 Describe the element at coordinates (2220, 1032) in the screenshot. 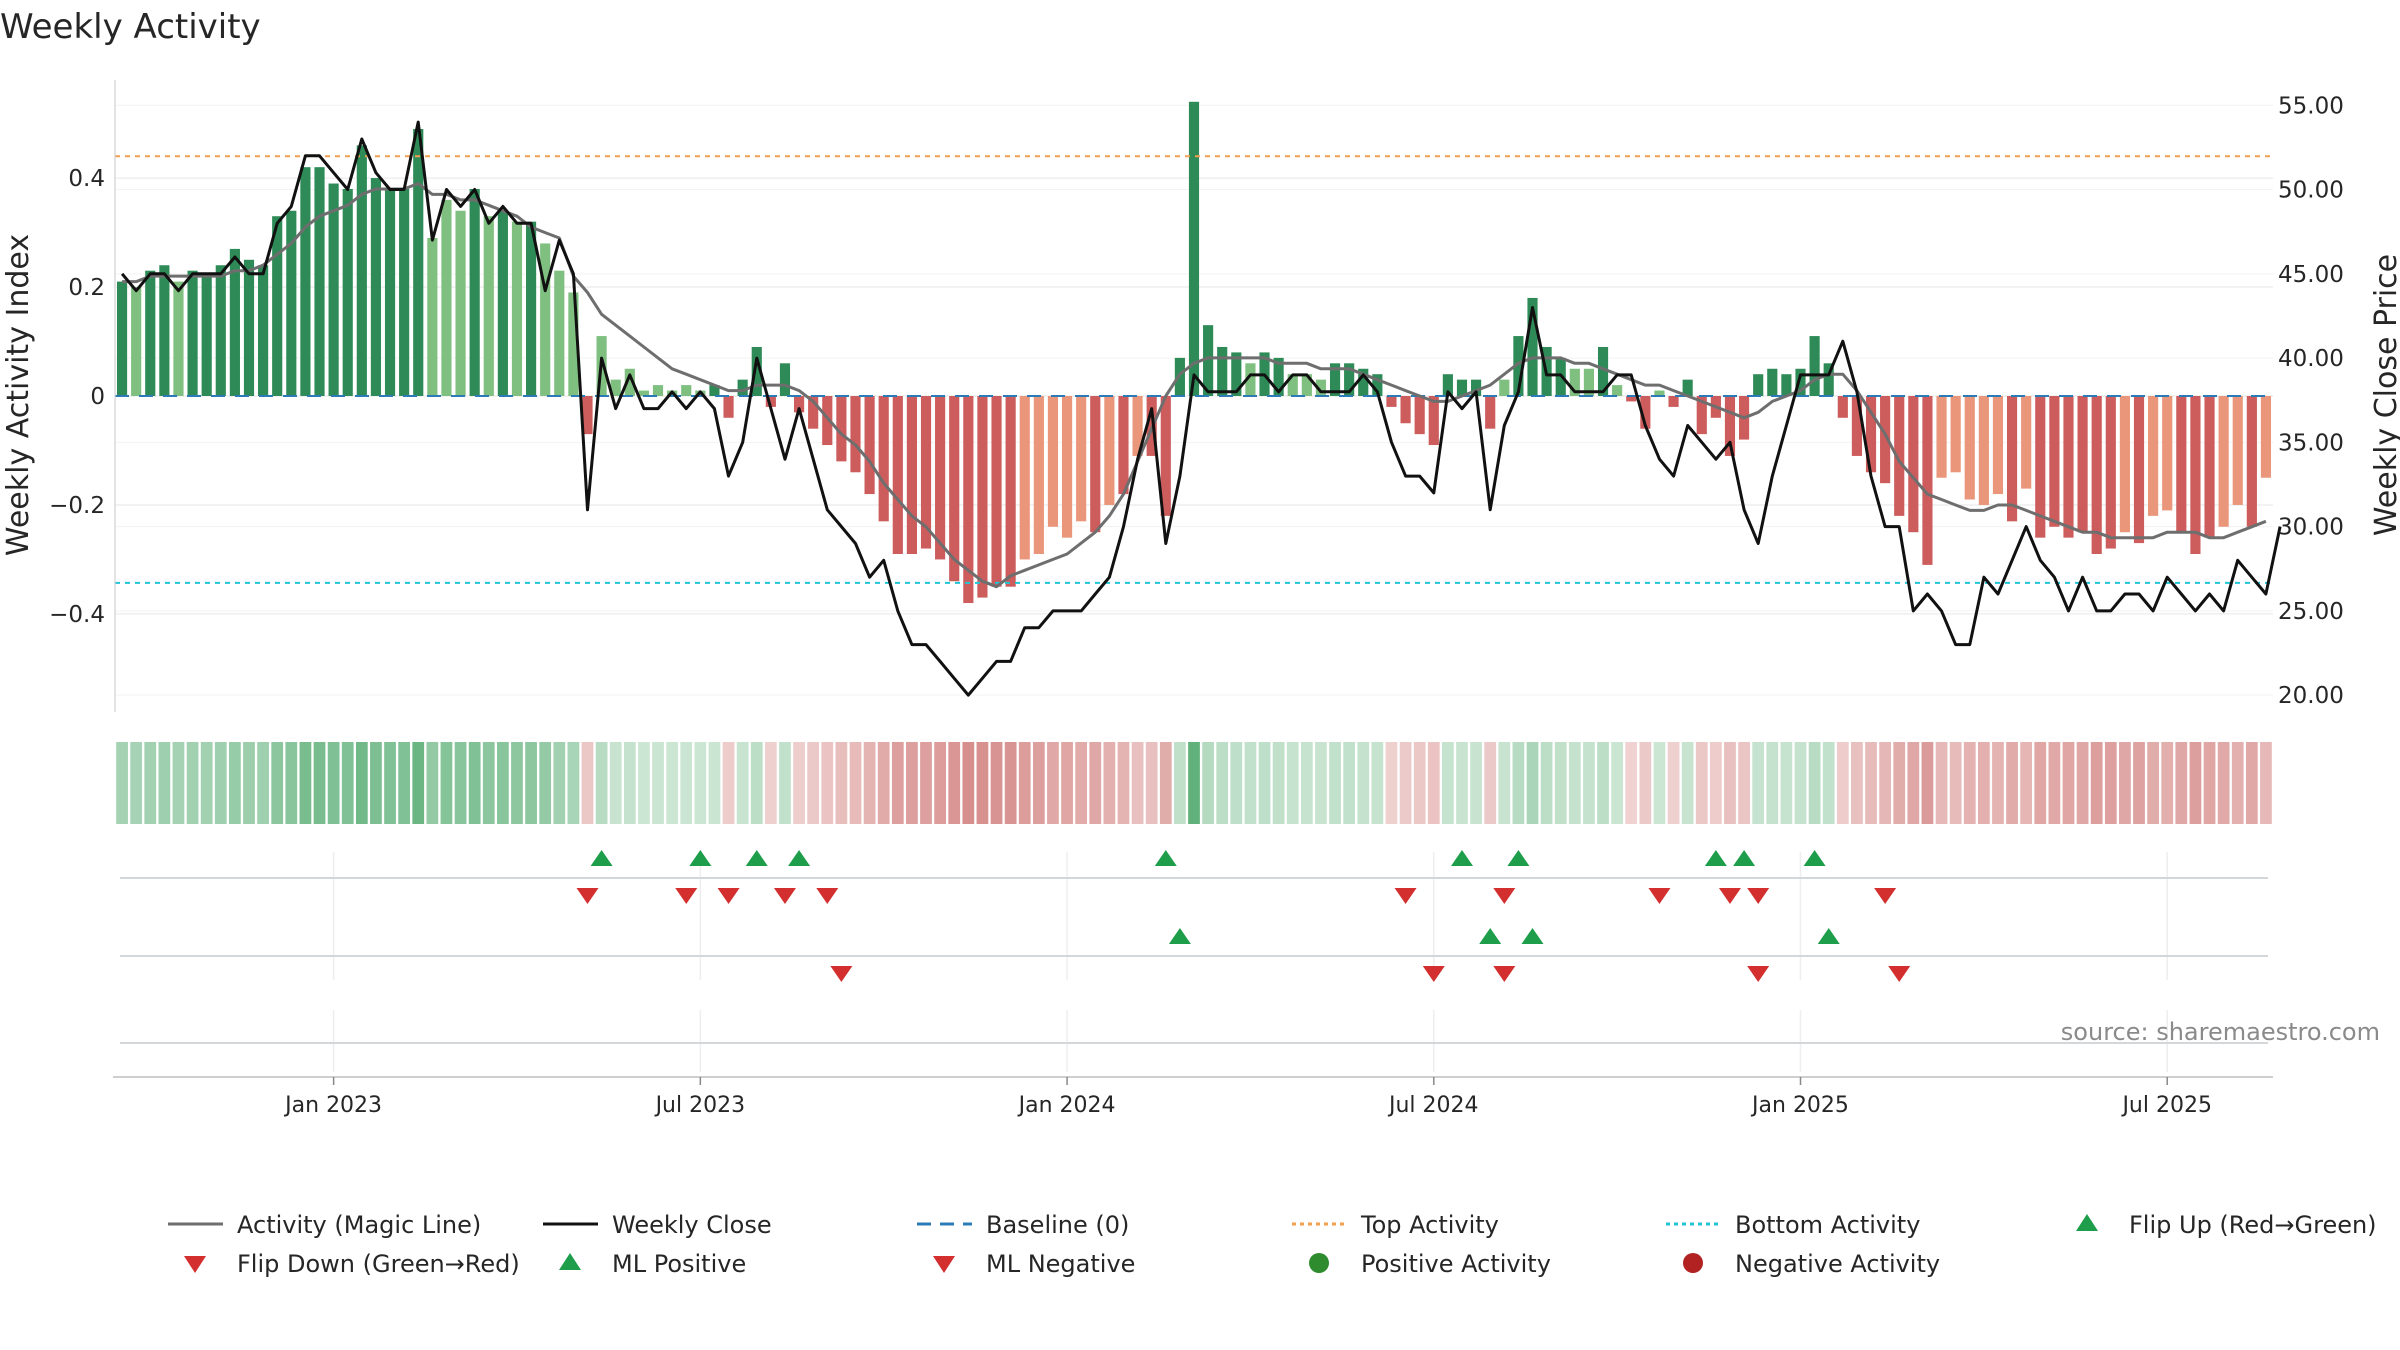

I see `source-label: source: sharemaestro.com` at that location.